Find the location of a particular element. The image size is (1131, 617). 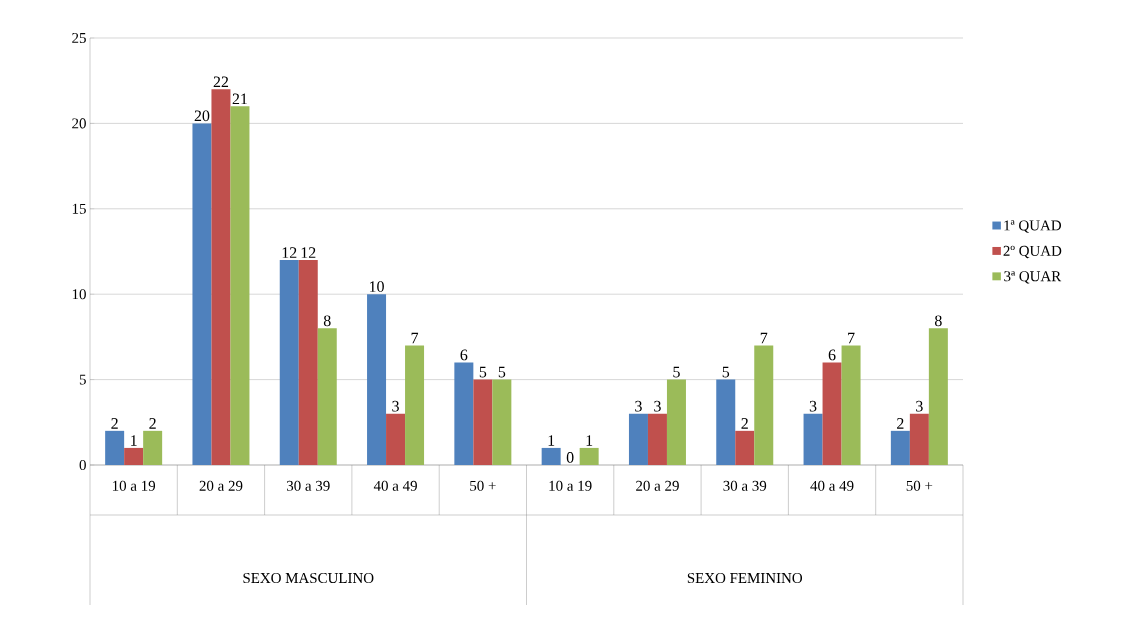

text: SEXO MASCULINO is located at coordinates (308, 578).